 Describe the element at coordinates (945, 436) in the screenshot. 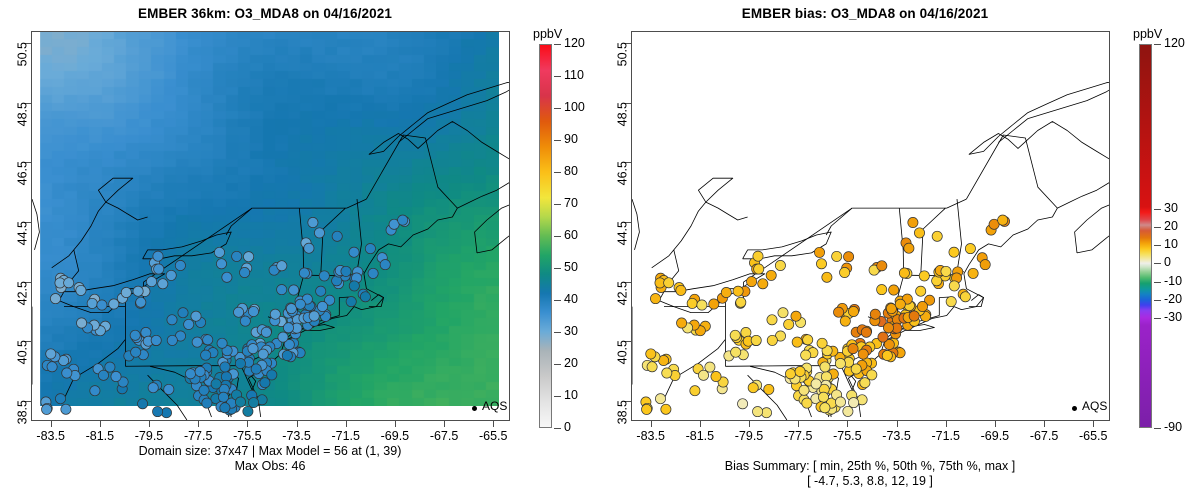

I see `x-axis-label: -71.5` at that location.